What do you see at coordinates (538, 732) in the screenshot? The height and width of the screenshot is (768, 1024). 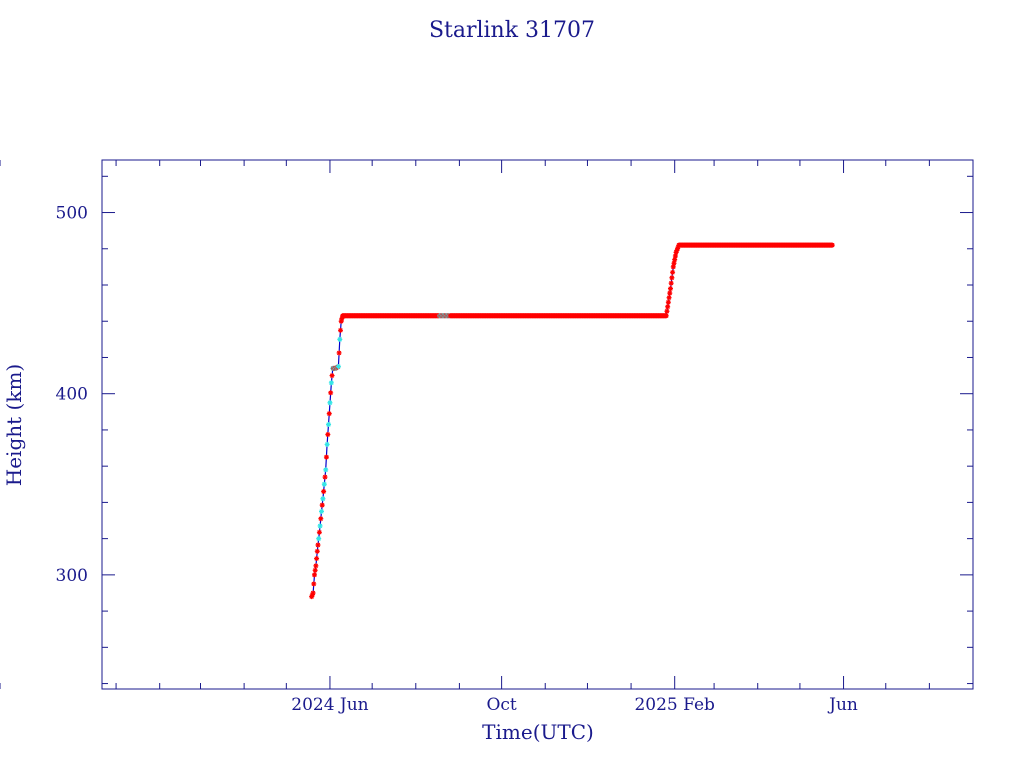 I see `x-axis-label: Time(UTC)` at bounding box center [538, 732].